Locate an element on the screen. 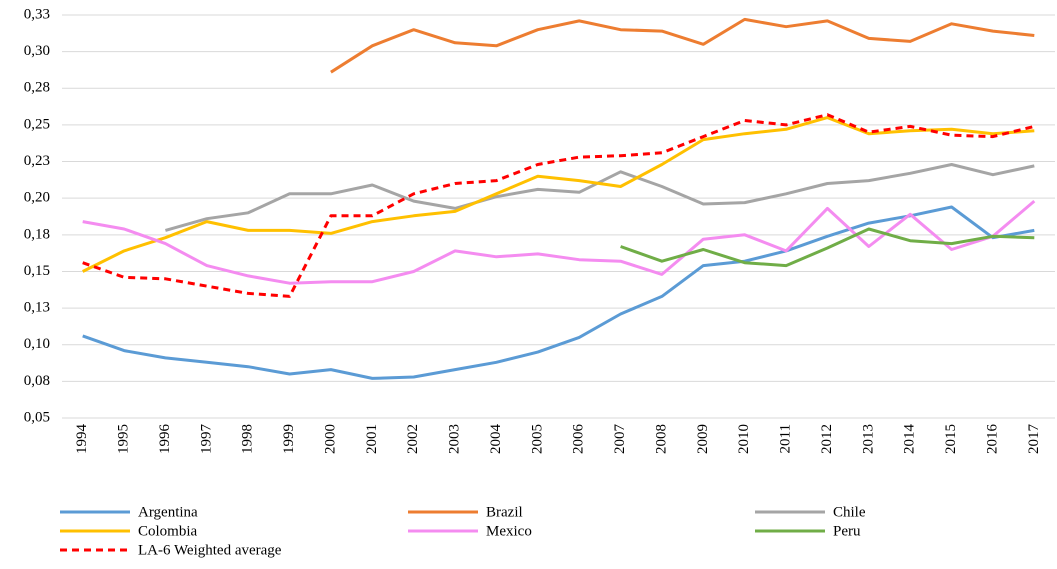  y-tick-label: 0,15 is located at coordinates (37, 271).